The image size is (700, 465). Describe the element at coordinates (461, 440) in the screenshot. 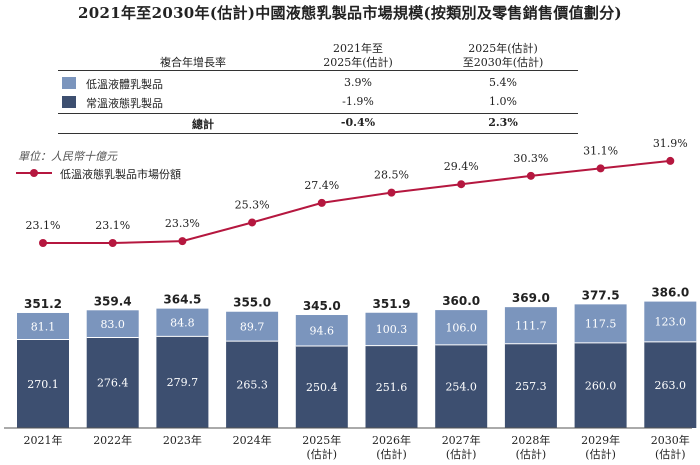

I see `x-tick-label: 2027年` at that location.